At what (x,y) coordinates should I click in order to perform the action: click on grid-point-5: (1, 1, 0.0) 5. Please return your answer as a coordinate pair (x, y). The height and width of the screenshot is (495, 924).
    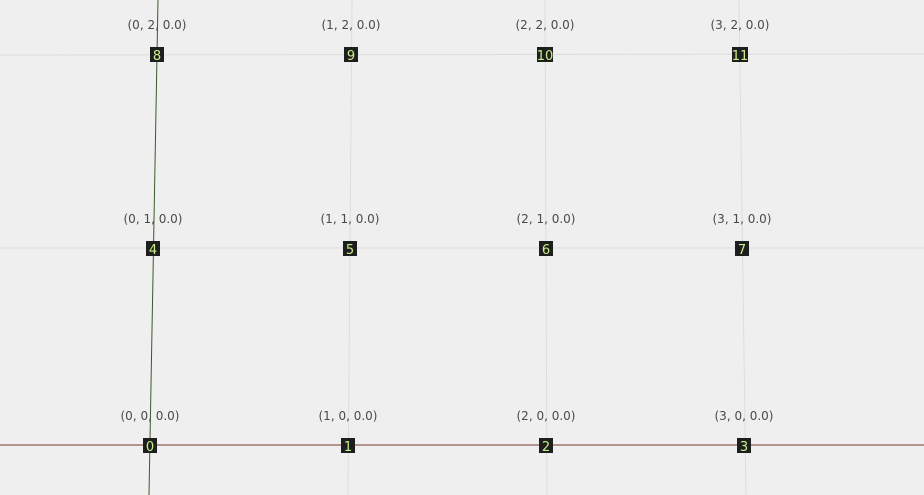
    Looking at the image, I should click on (350, 235).